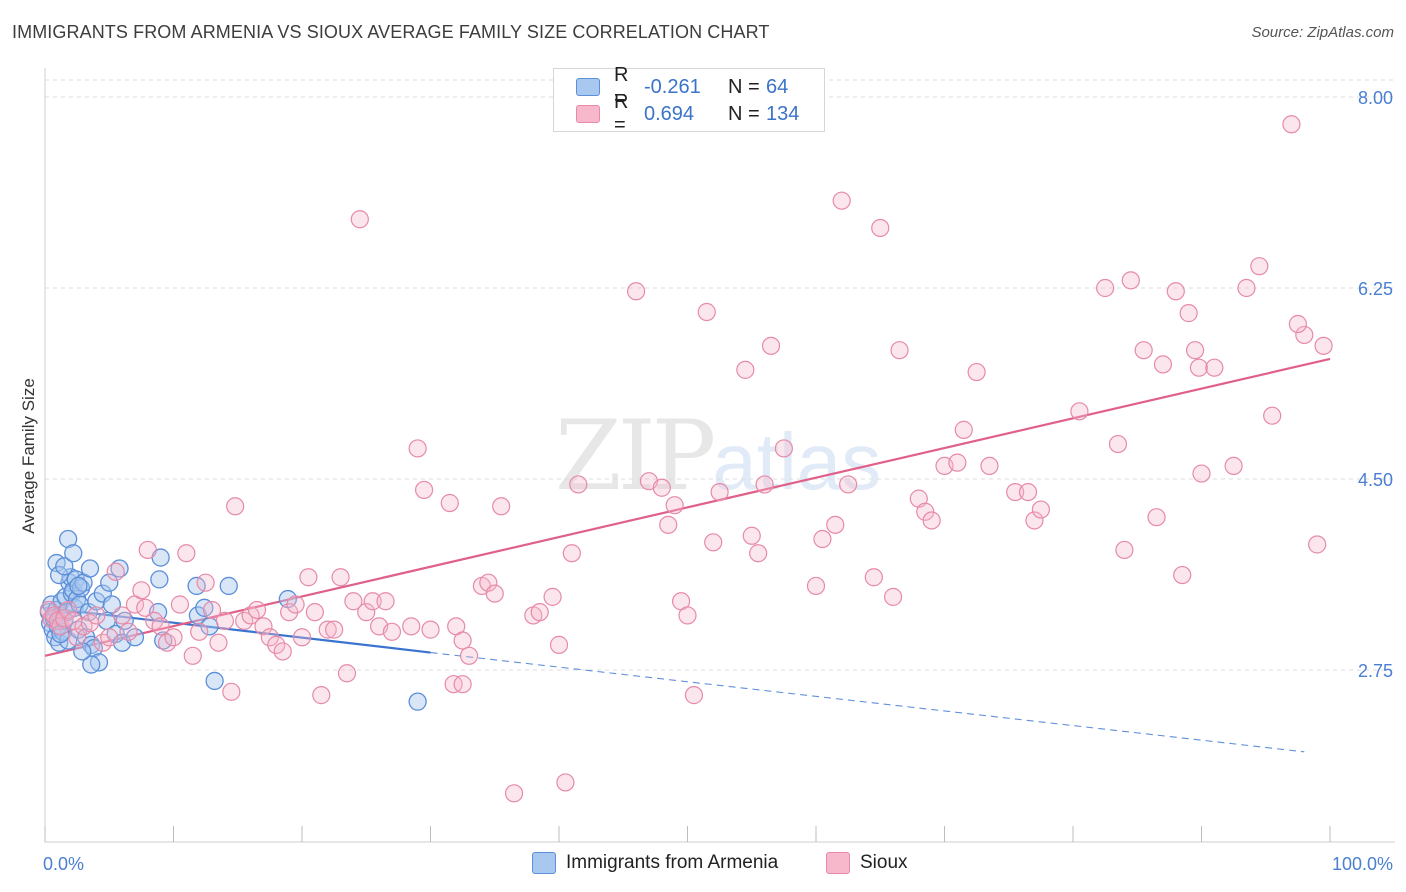 The height and width of the screenshot is (892, 1406). I want to click on x-tick-labels: 0.0% 100.0%, so click(718, 864).